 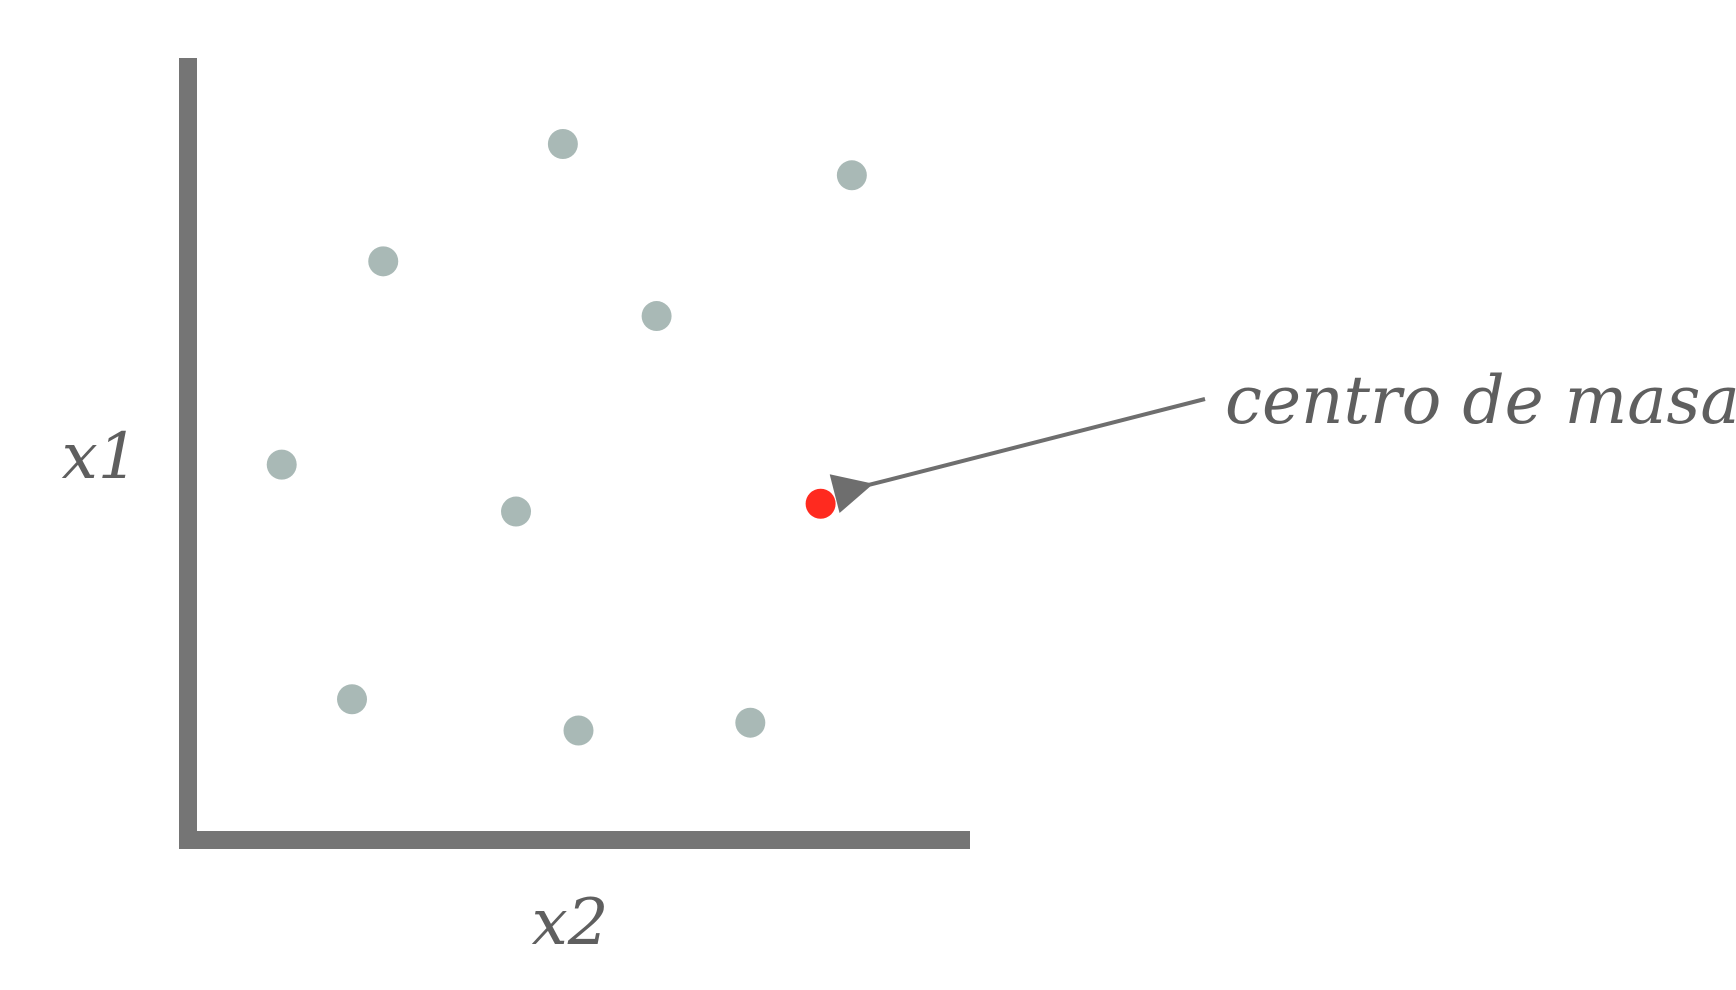 What do you see at coordinates (570, 923) in the screenshot?
I see `x-axis-label: x2` at bounding box center [570, 923].